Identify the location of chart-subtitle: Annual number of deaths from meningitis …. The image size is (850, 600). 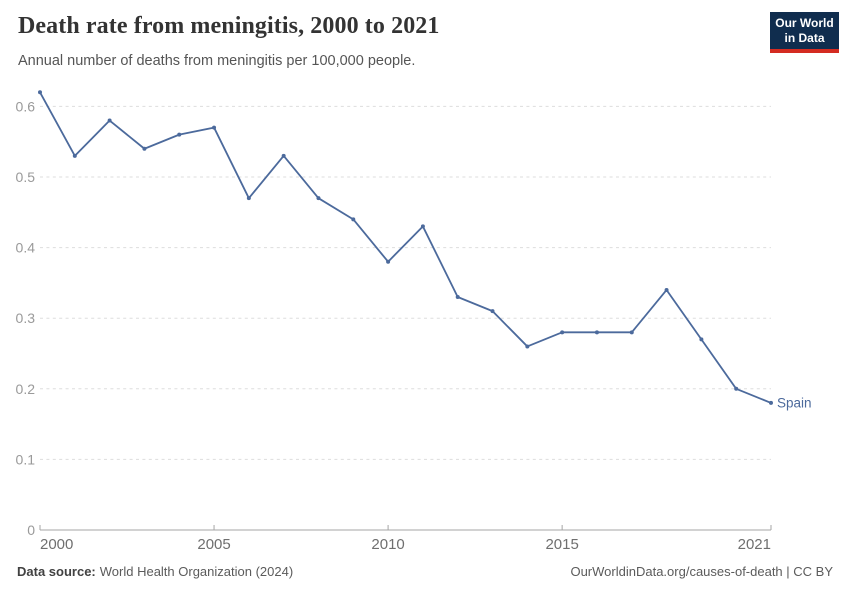
(217, 61).